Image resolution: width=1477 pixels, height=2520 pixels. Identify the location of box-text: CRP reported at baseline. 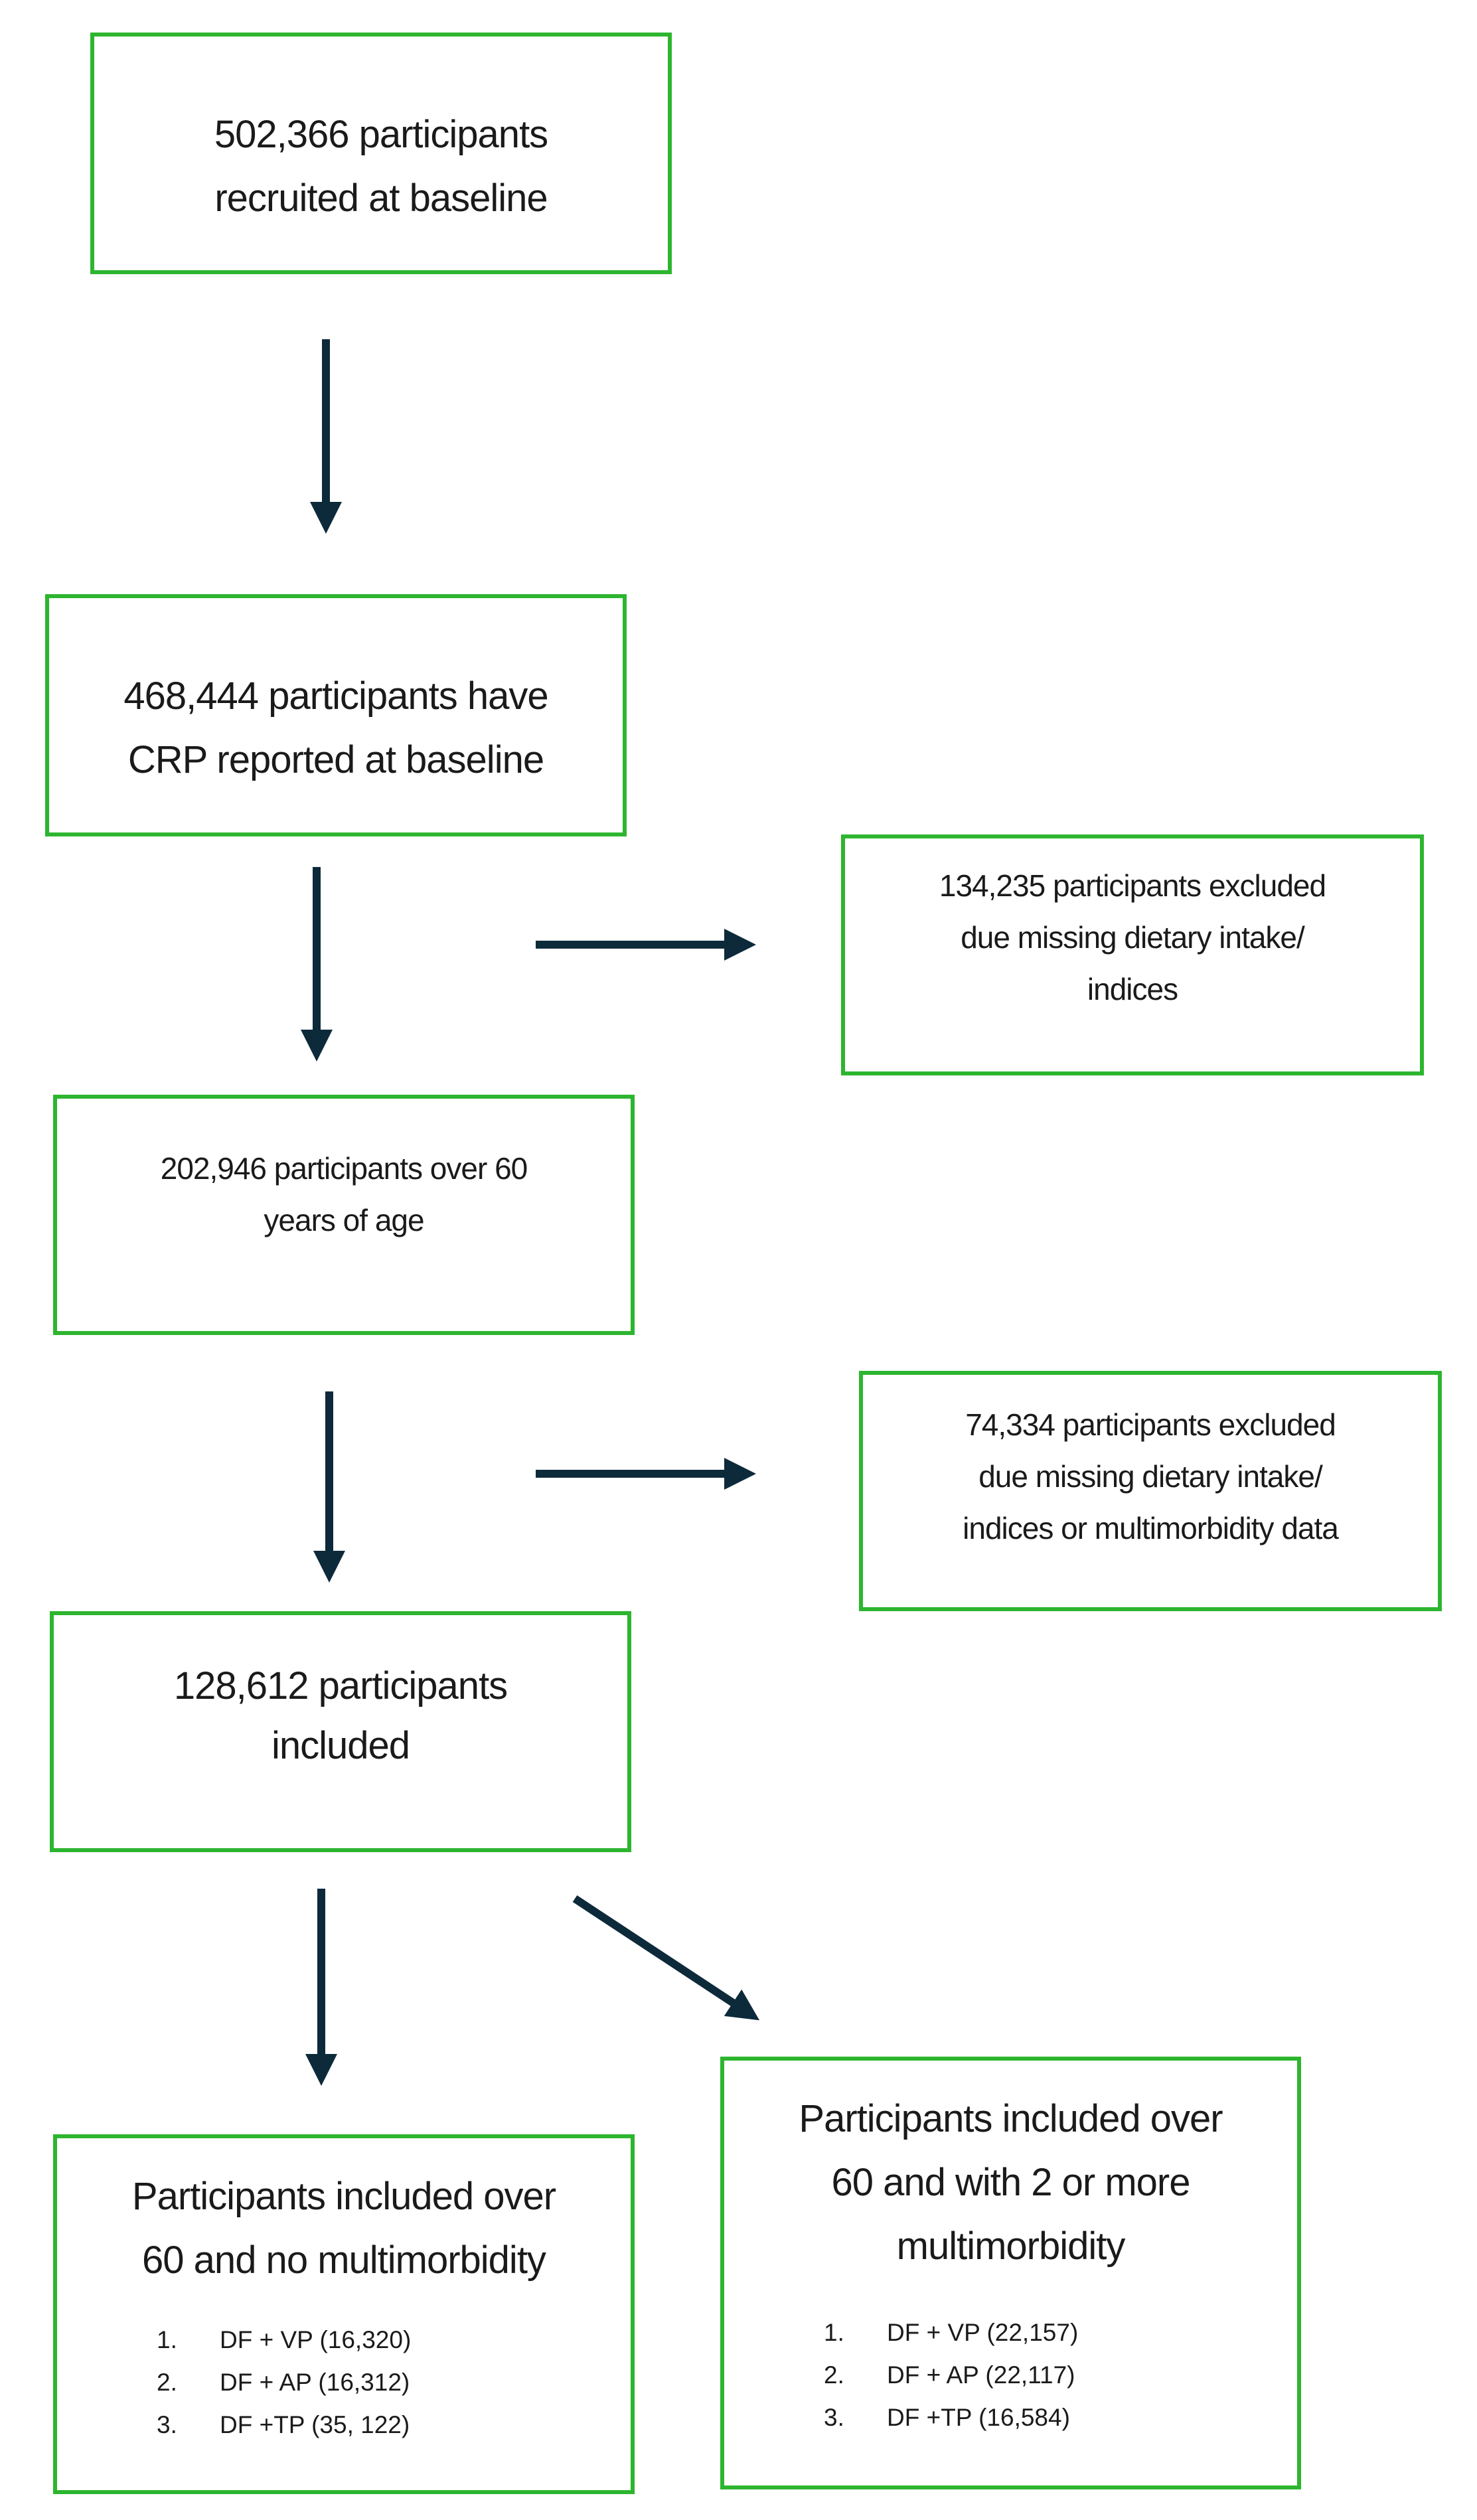
(335, 759).